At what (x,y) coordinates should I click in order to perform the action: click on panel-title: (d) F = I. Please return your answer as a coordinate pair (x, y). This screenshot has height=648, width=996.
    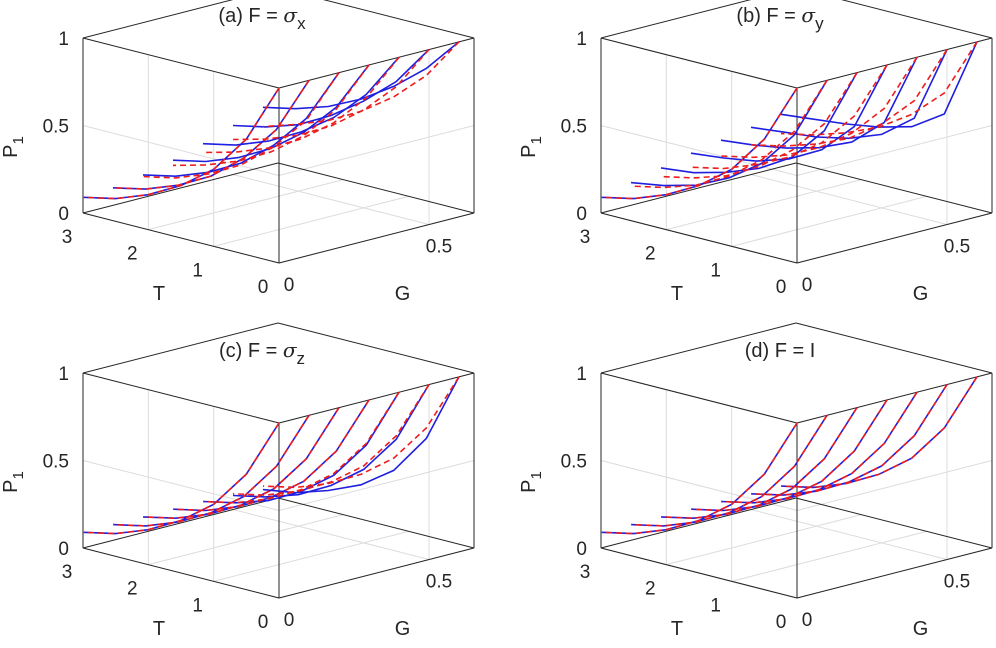
    Looking at the image, I should click on (780, 351).